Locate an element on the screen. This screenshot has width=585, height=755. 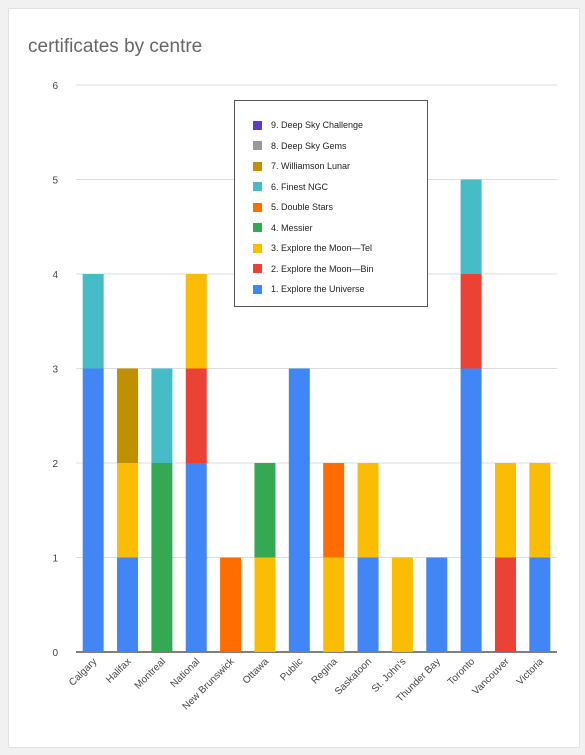
x-tick-label: Calgary is located at coordinates (83, 672).